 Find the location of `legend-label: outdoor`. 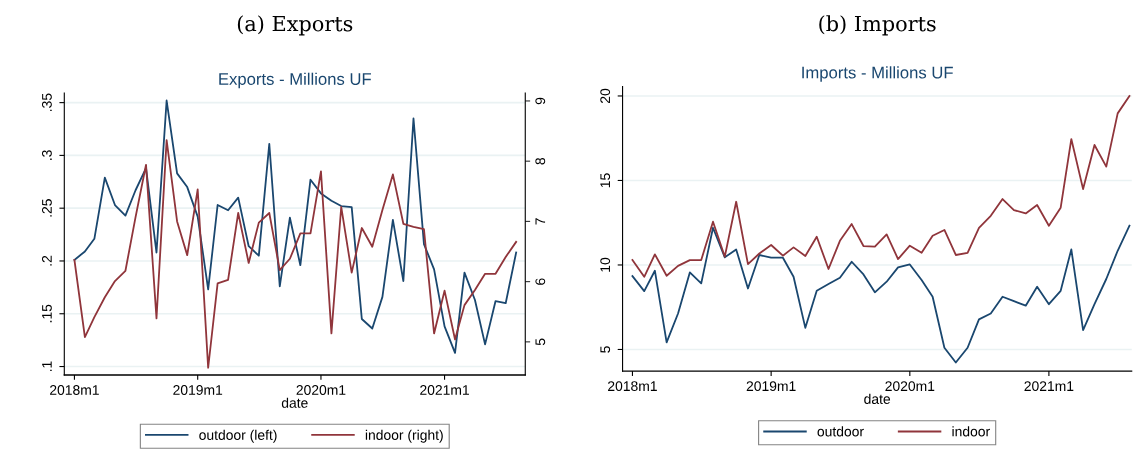

legend-label: outdoor is located at coordinates (840, 431).